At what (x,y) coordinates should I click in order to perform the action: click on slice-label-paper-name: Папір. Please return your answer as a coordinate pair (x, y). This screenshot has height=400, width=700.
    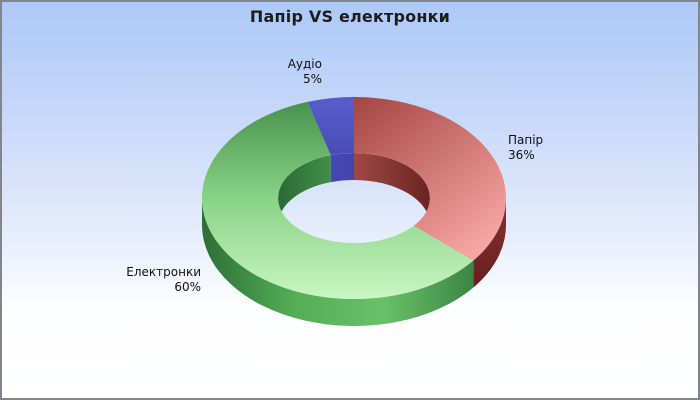
    Looking at the image, I should click on (526, 140).